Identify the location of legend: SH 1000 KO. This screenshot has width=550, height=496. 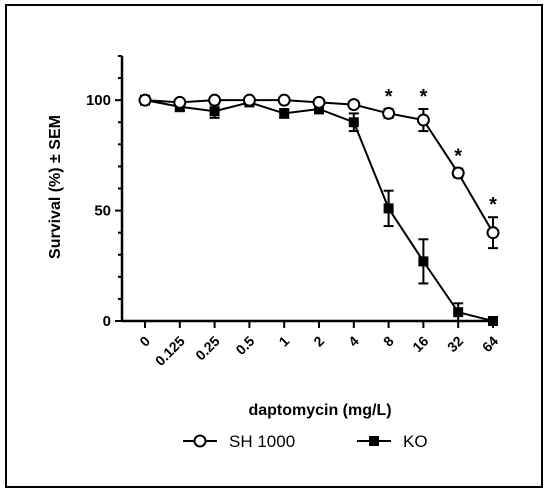
(305, 441).